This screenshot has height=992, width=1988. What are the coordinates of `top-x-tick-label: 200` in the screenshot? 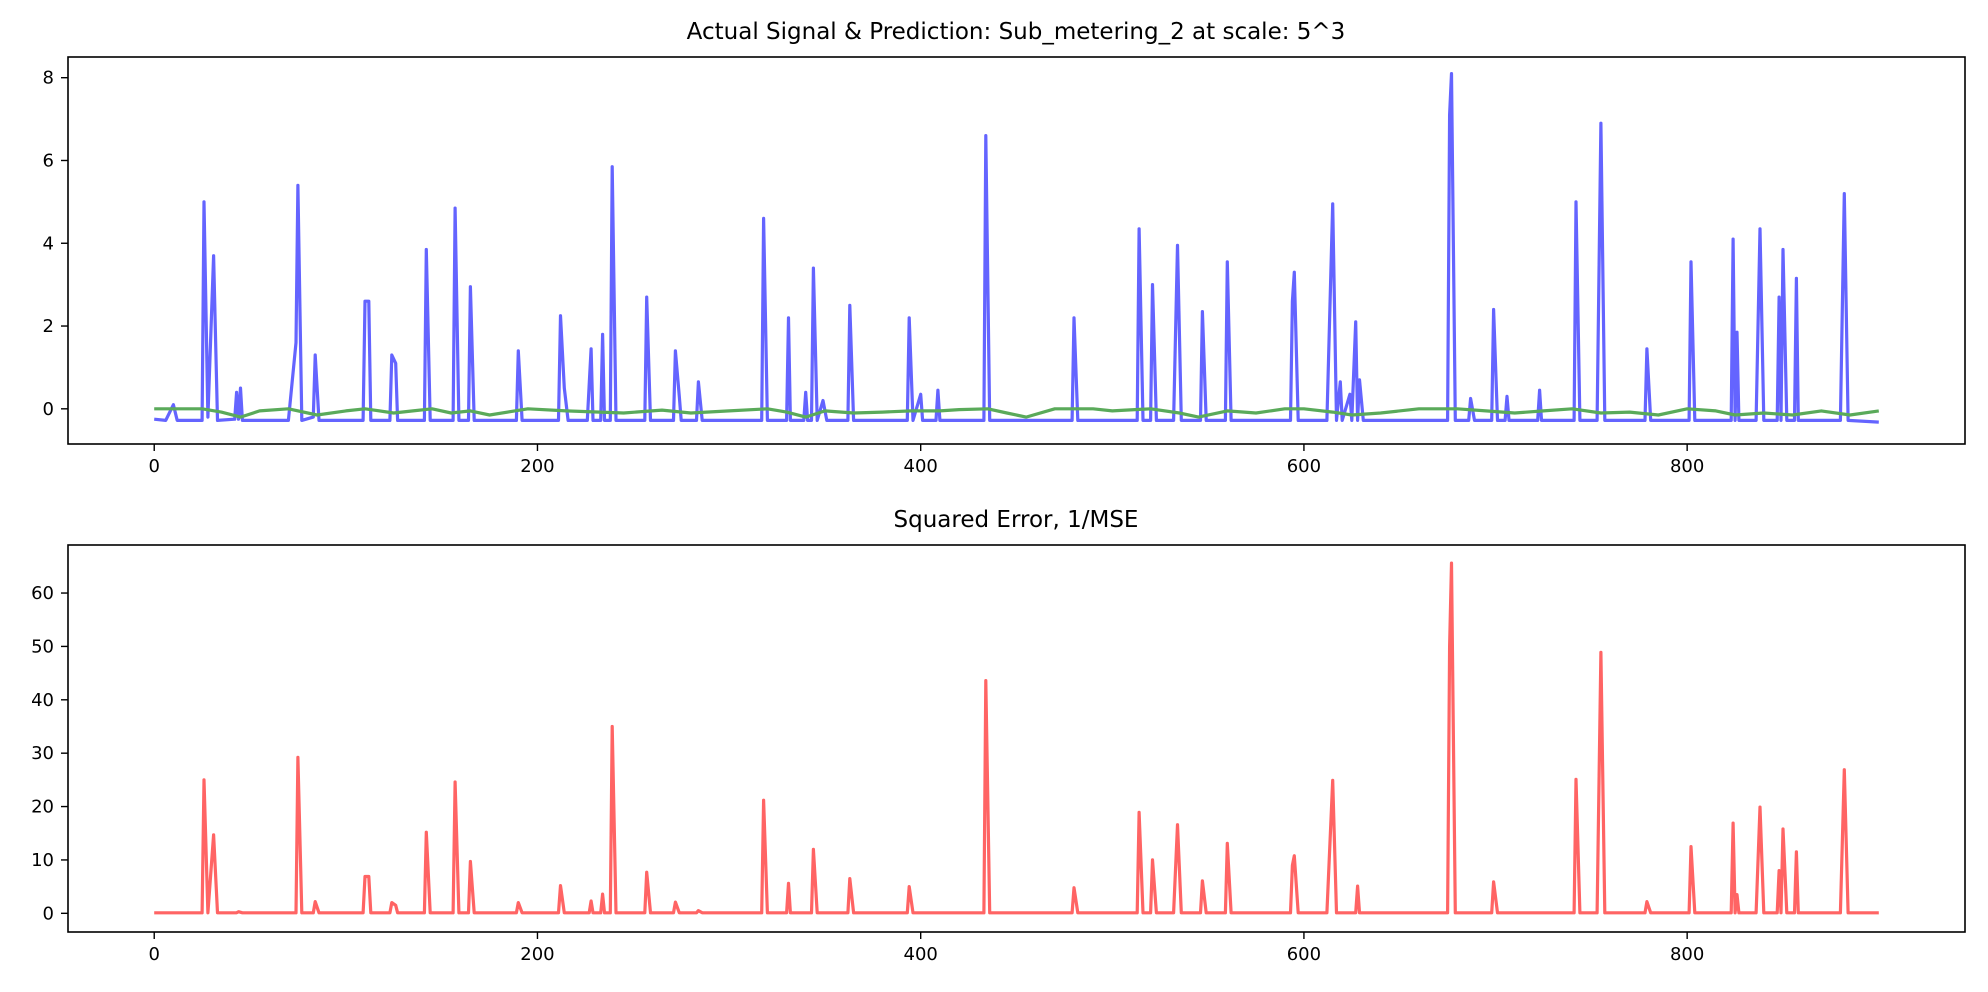 It's located at (537, 466).